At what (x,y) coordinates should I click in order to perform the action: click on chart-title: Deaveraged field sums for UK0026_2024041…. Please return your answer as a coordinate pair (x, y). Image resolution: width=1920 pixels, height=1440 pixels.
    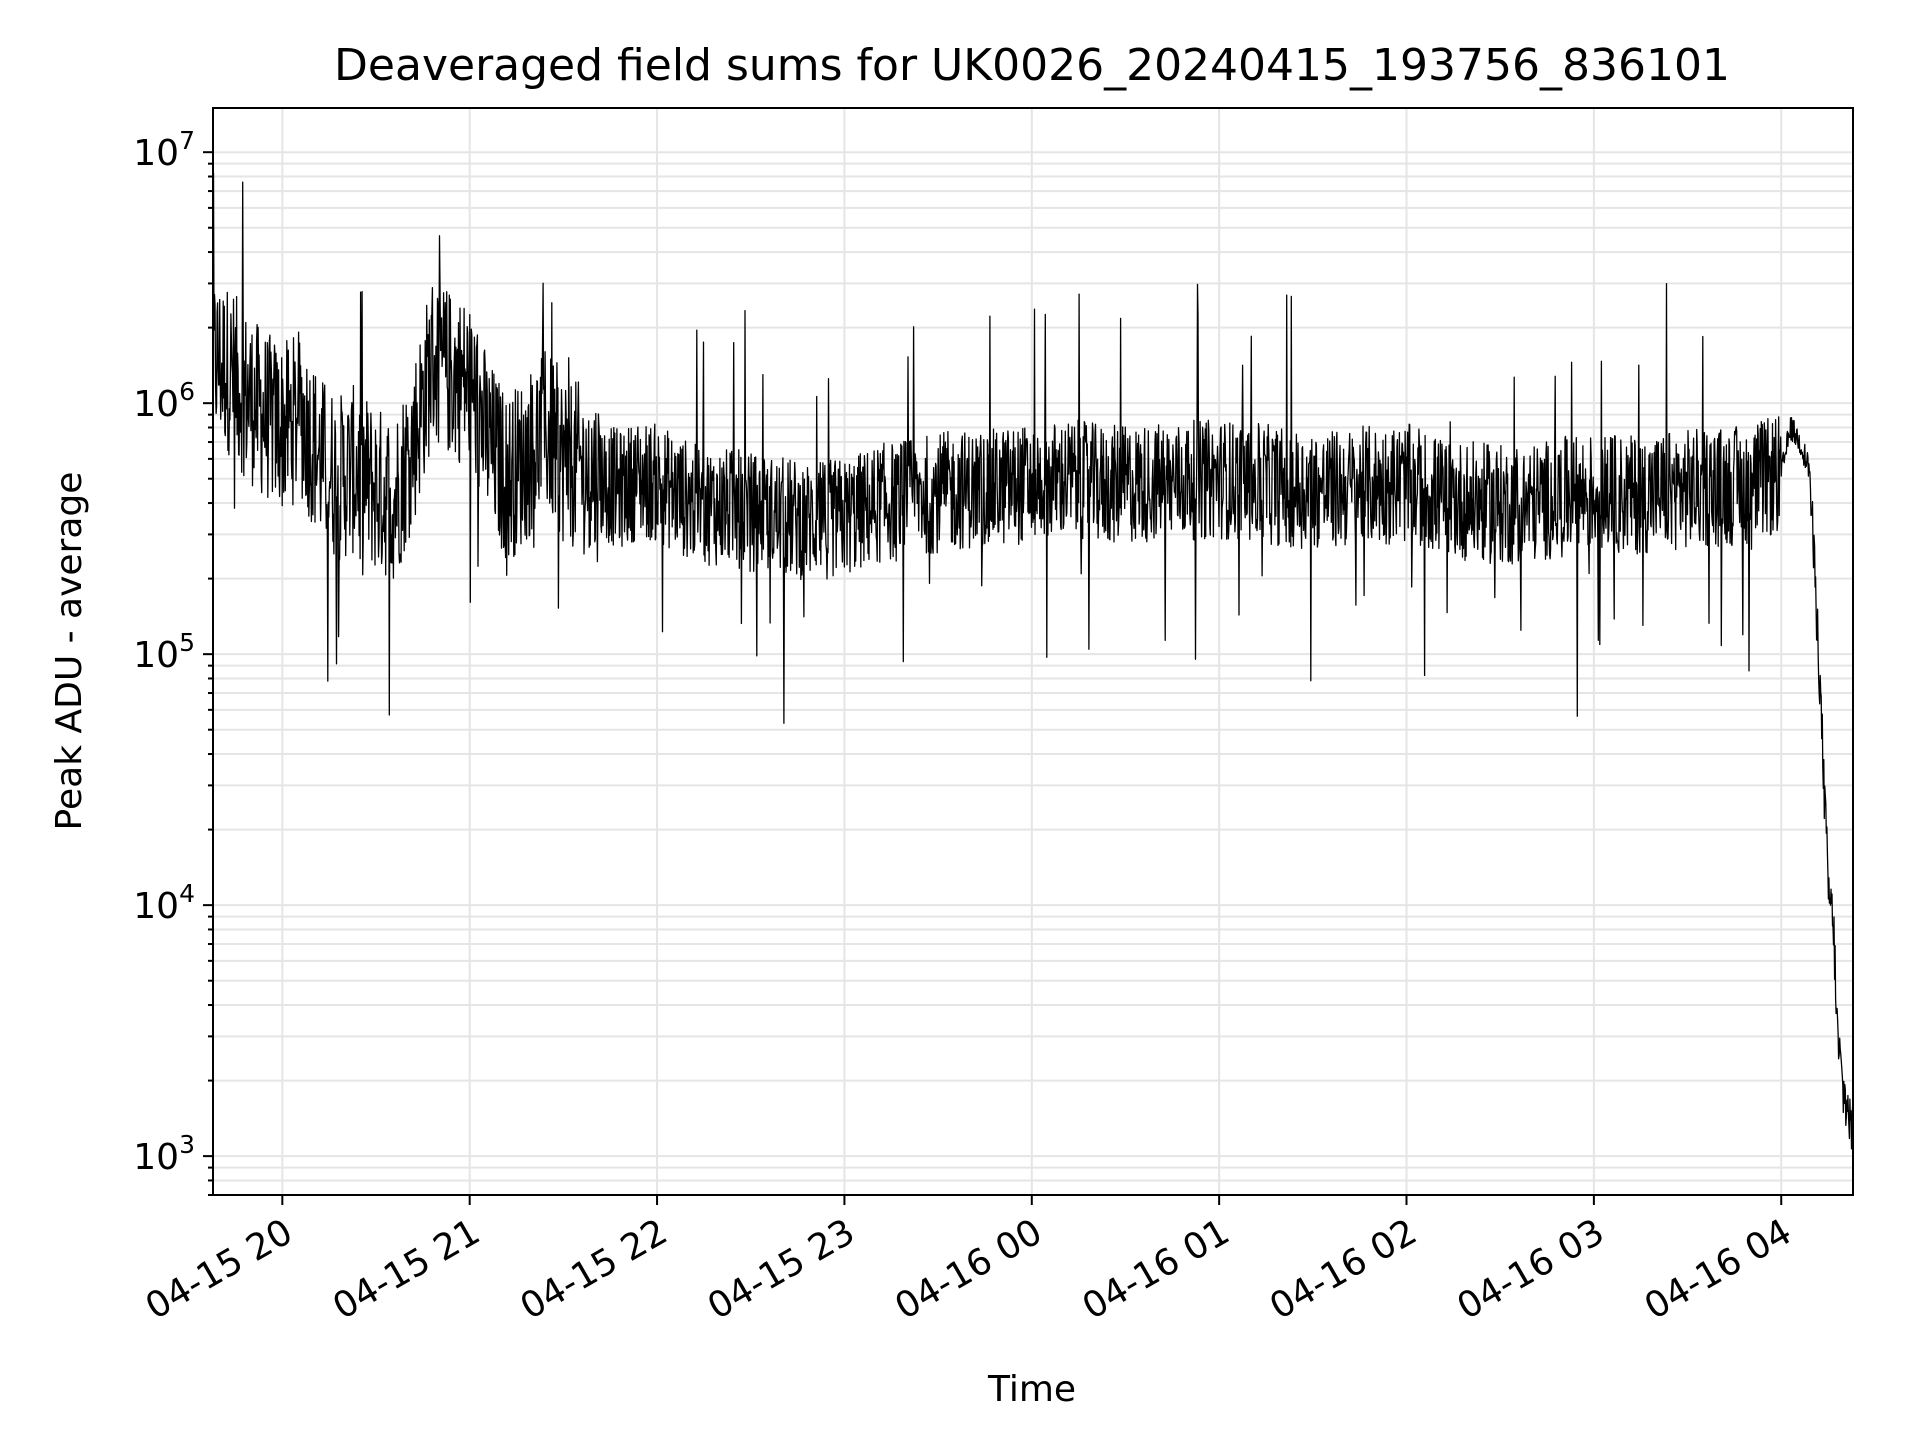
    Looking at the image, I should click on (1032, 65).